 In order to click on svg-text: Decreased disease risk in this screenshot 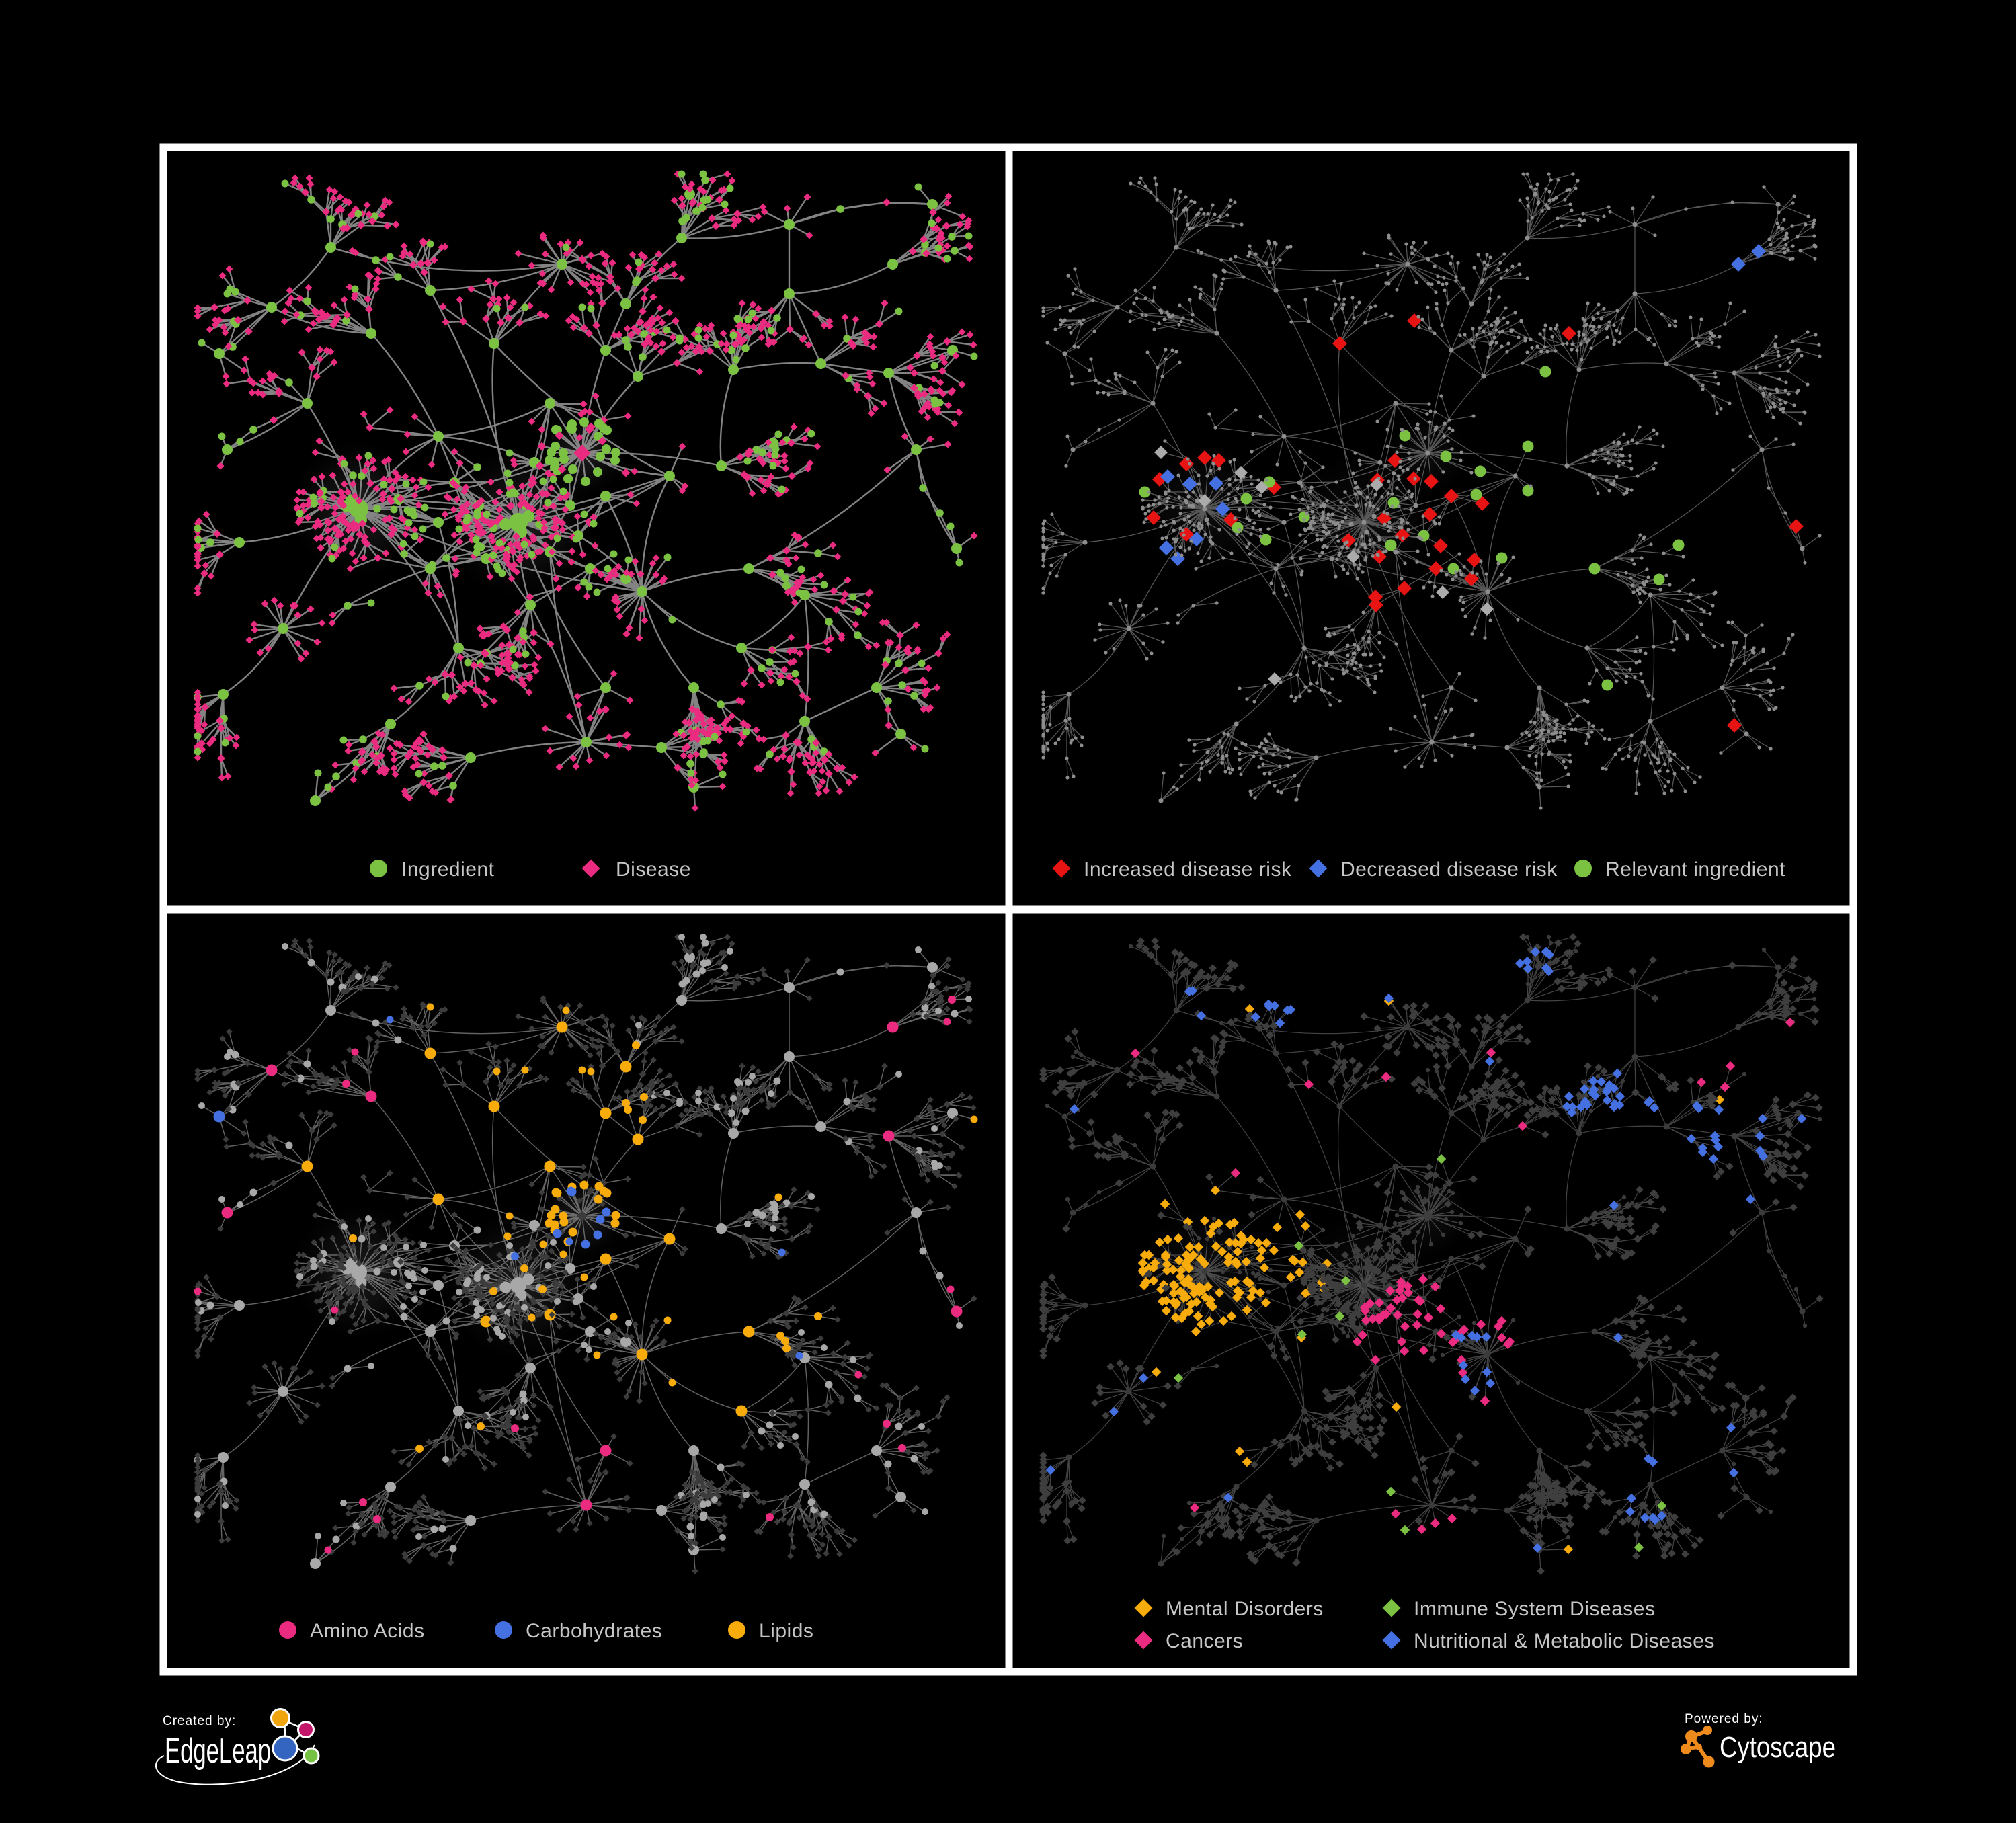, I will do `click(1449, 869)`.